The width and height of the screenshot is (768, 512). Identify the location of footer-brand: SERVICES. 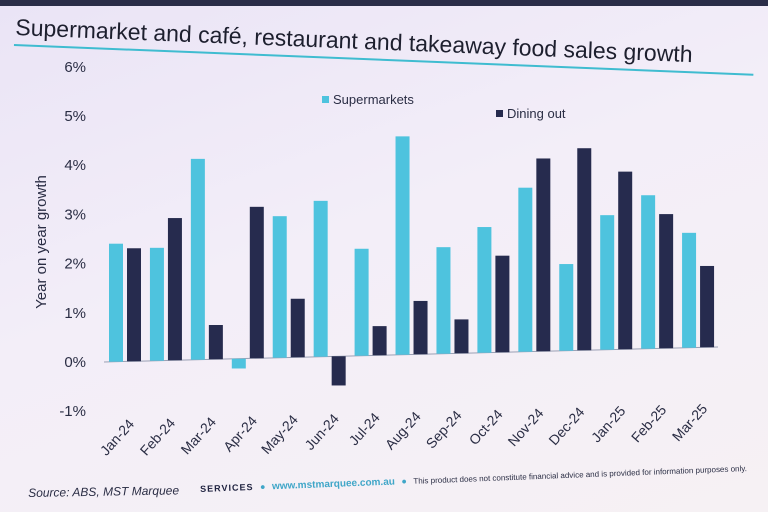
(227, 487).